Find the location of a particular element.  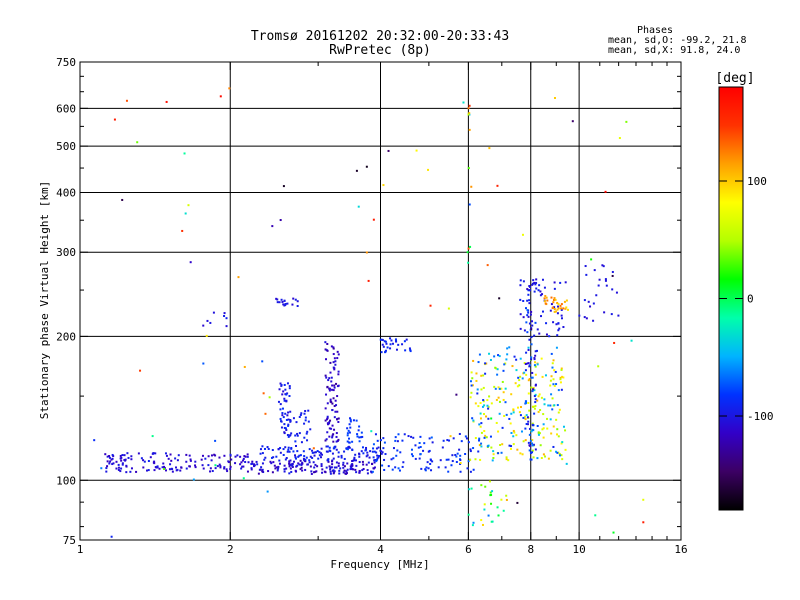

y-tick-label: 200 is located at coordinates (66, 336).